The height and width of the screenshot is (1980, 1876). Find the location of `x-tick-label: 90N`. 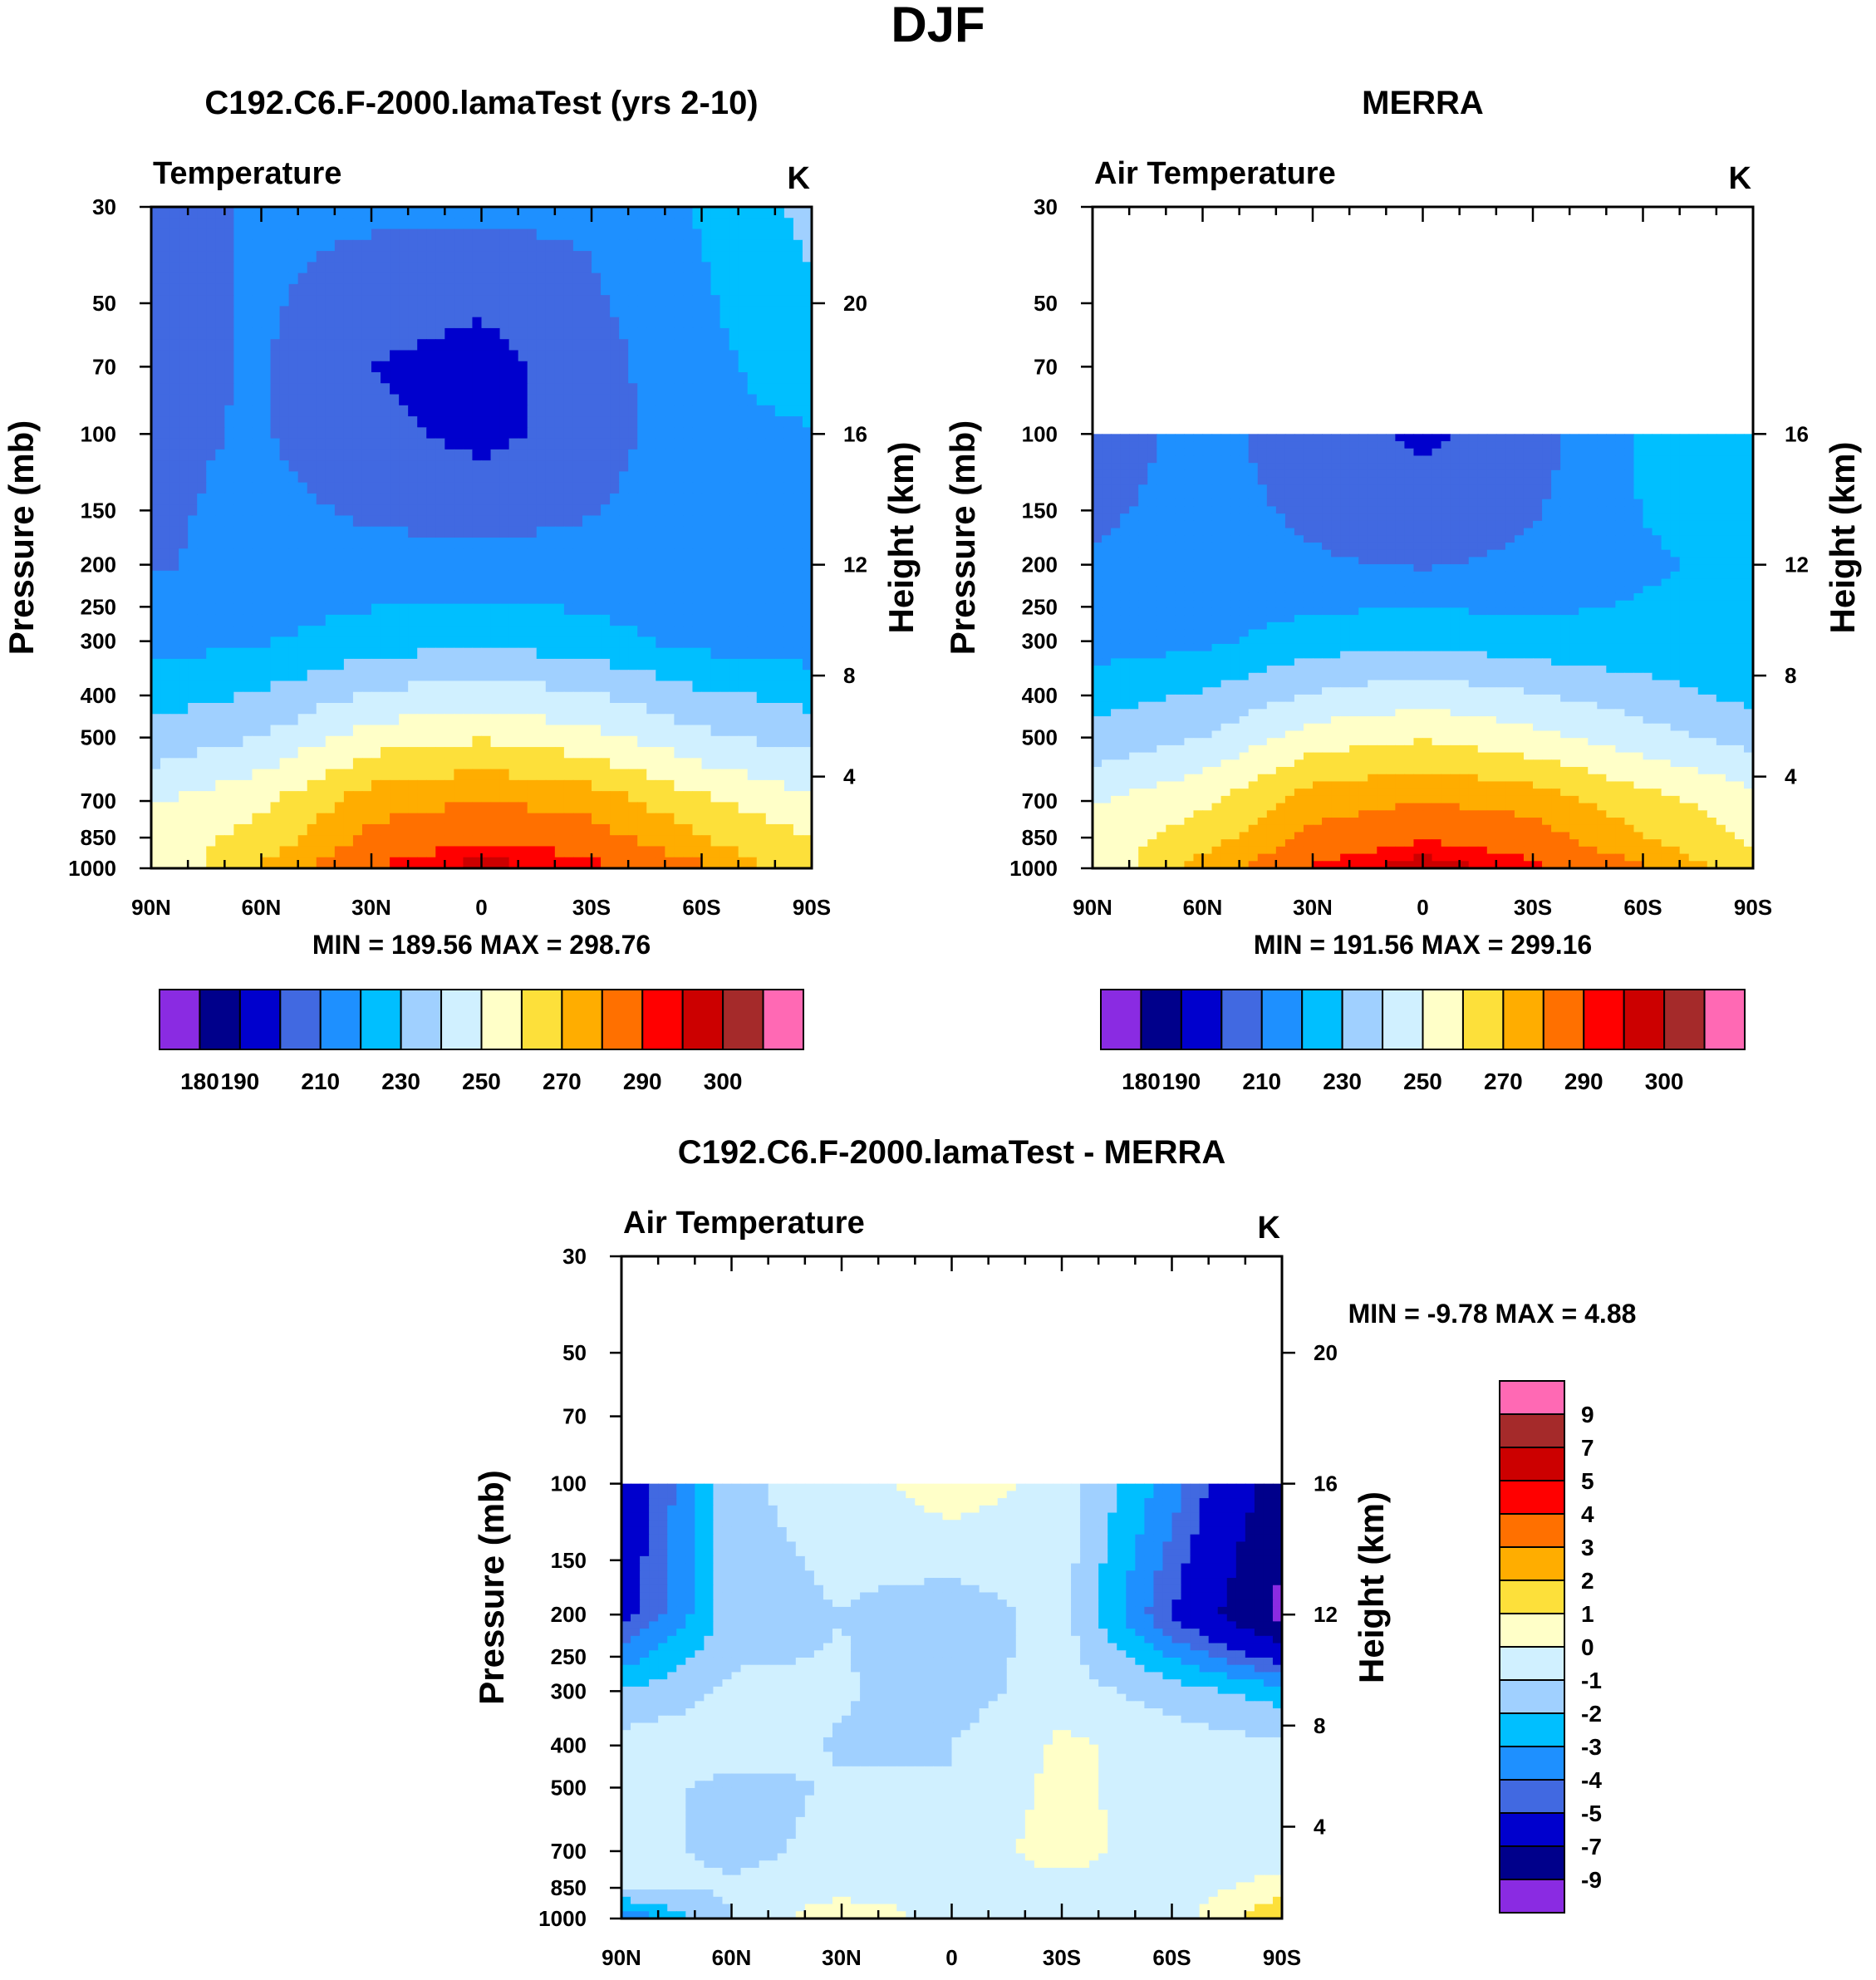

x-tick-label: 90N is located at coordinates (151, 907).